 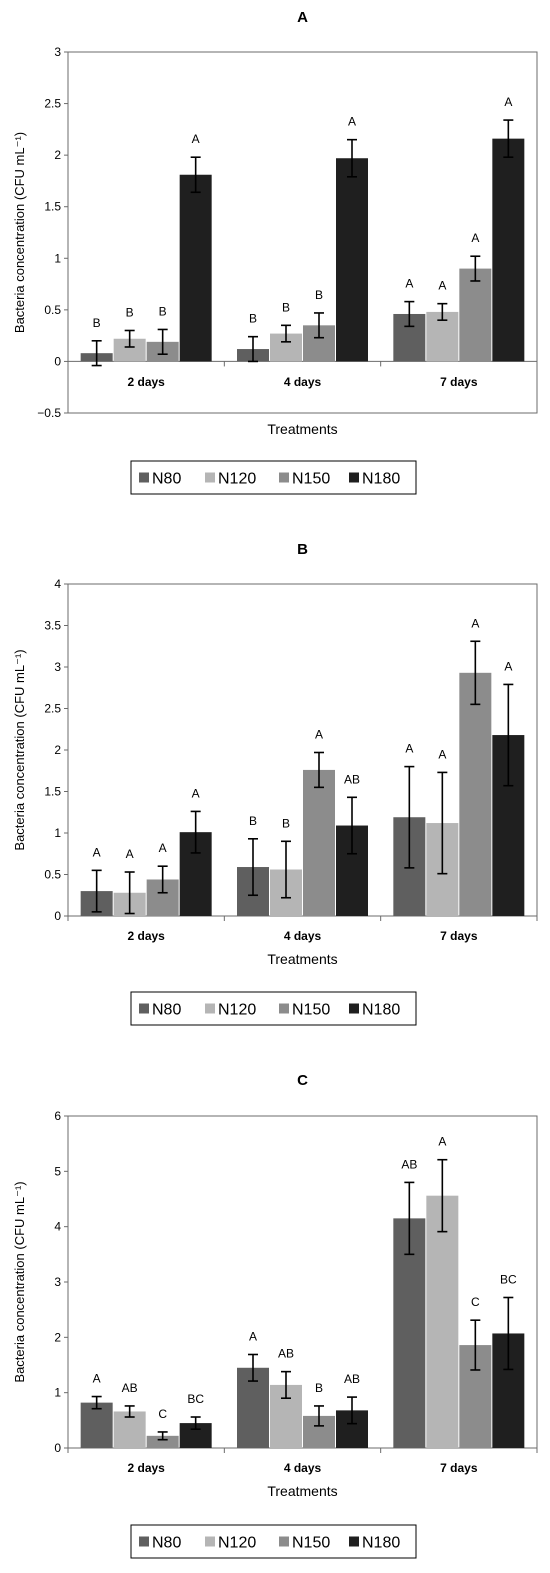 I want to click on legend-label: N120, so click(x=237, y=1010).